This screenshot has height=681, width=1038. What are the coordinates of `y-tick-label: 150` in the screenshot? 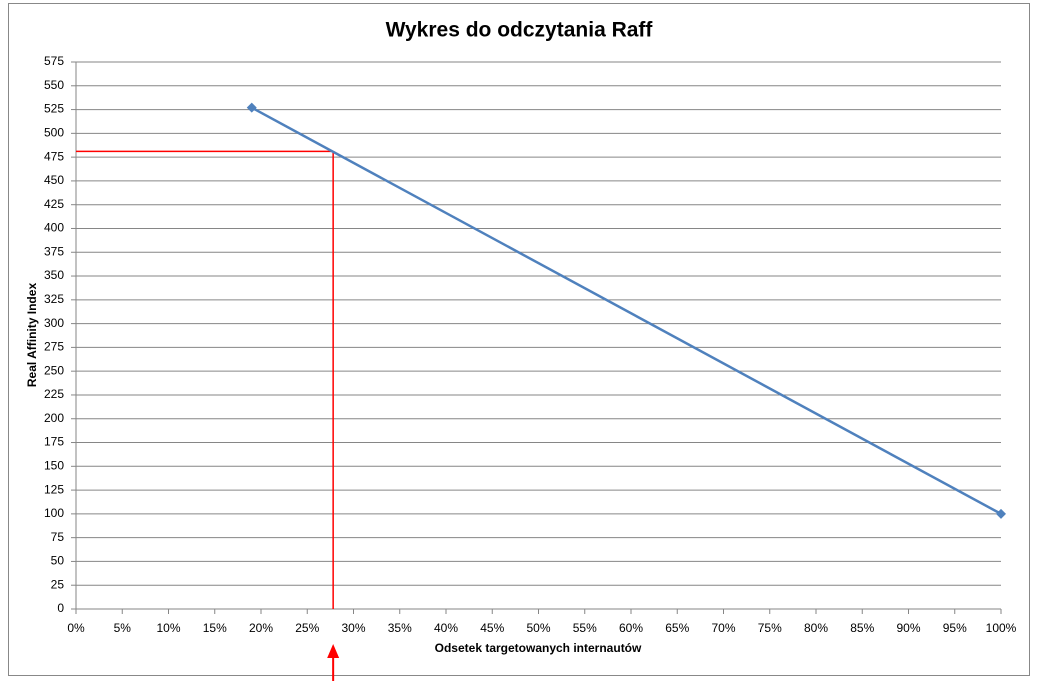 It's located at (54, 465).